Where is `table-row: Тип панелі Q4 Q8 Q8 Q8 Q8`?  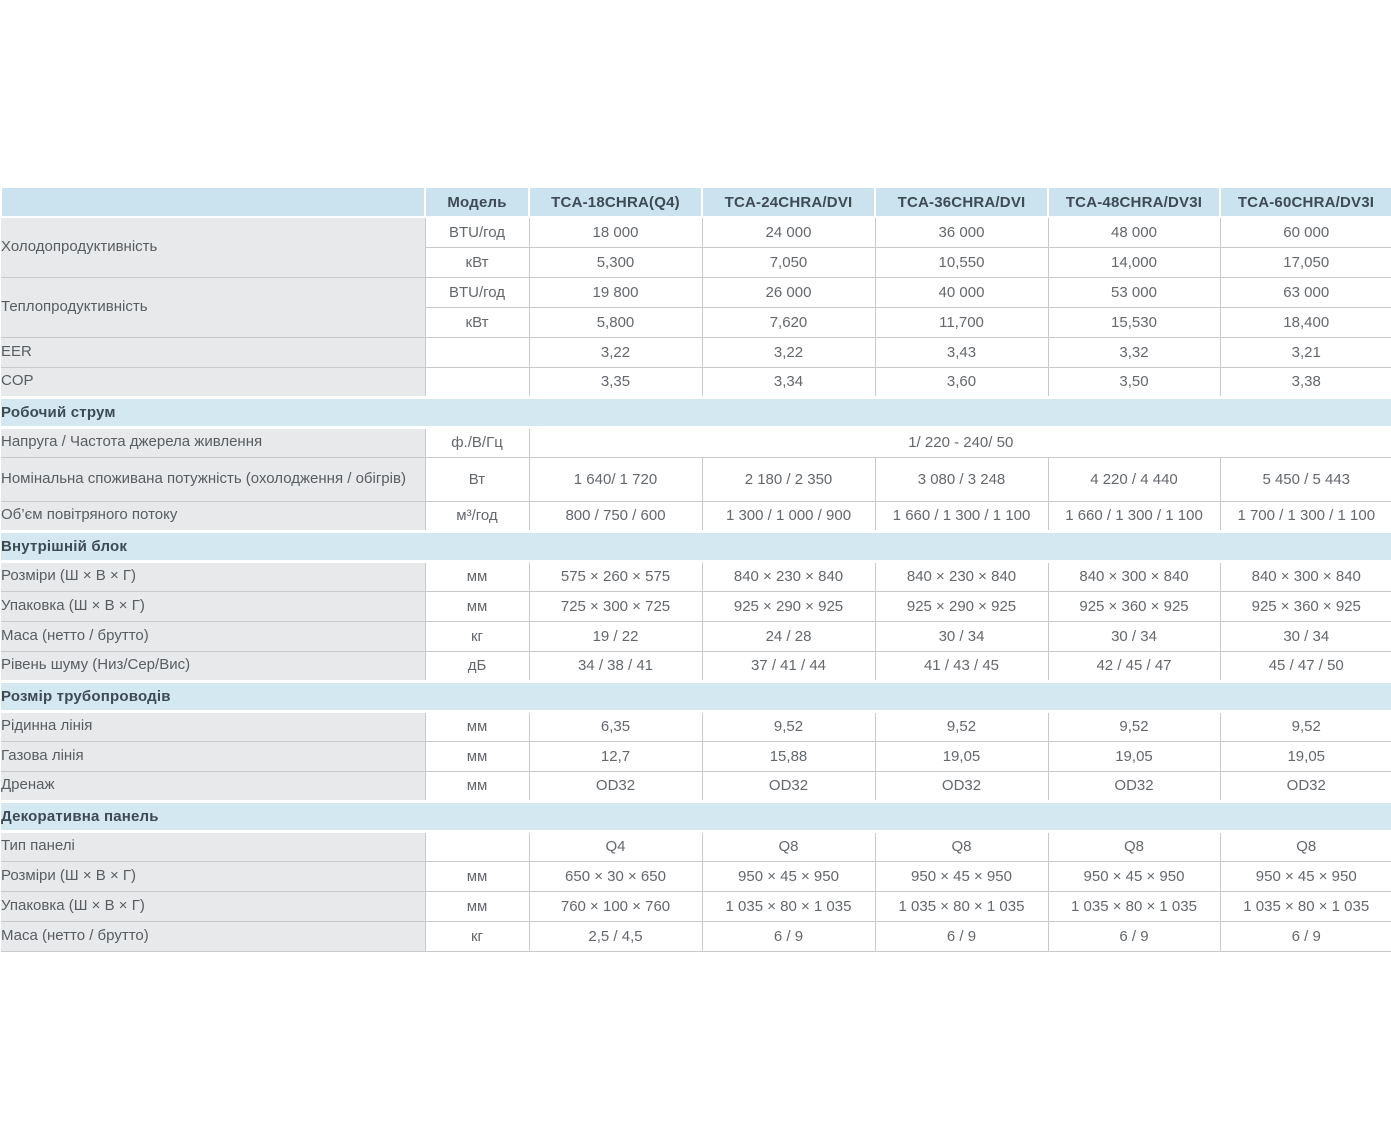 table-row: Тип панелі Q4 Q8 Q8 Q8 Q8 is located at coordinates (696, 846).